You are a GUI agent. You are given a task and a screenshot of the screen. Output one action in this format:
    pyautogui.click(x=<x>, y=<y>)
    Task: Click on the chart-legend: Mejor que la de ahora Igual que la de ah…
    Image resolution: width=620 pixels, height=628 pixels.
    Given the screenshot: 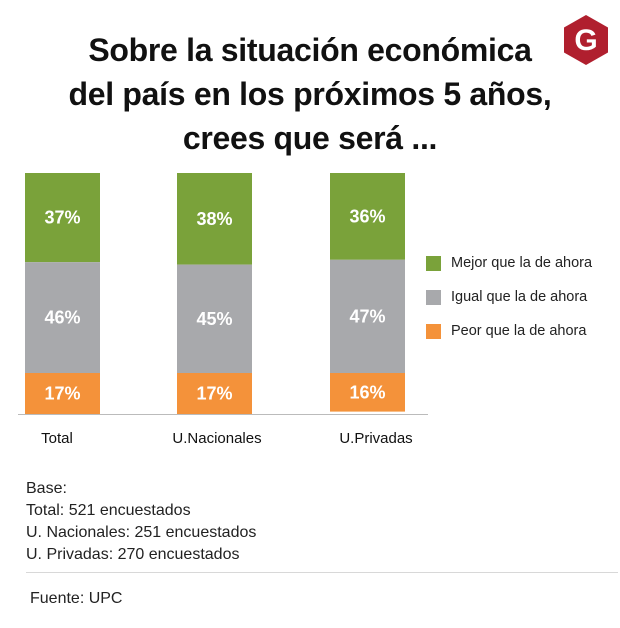 What is the action you would take?
    pyautogui.click(x=509, y=297)
    